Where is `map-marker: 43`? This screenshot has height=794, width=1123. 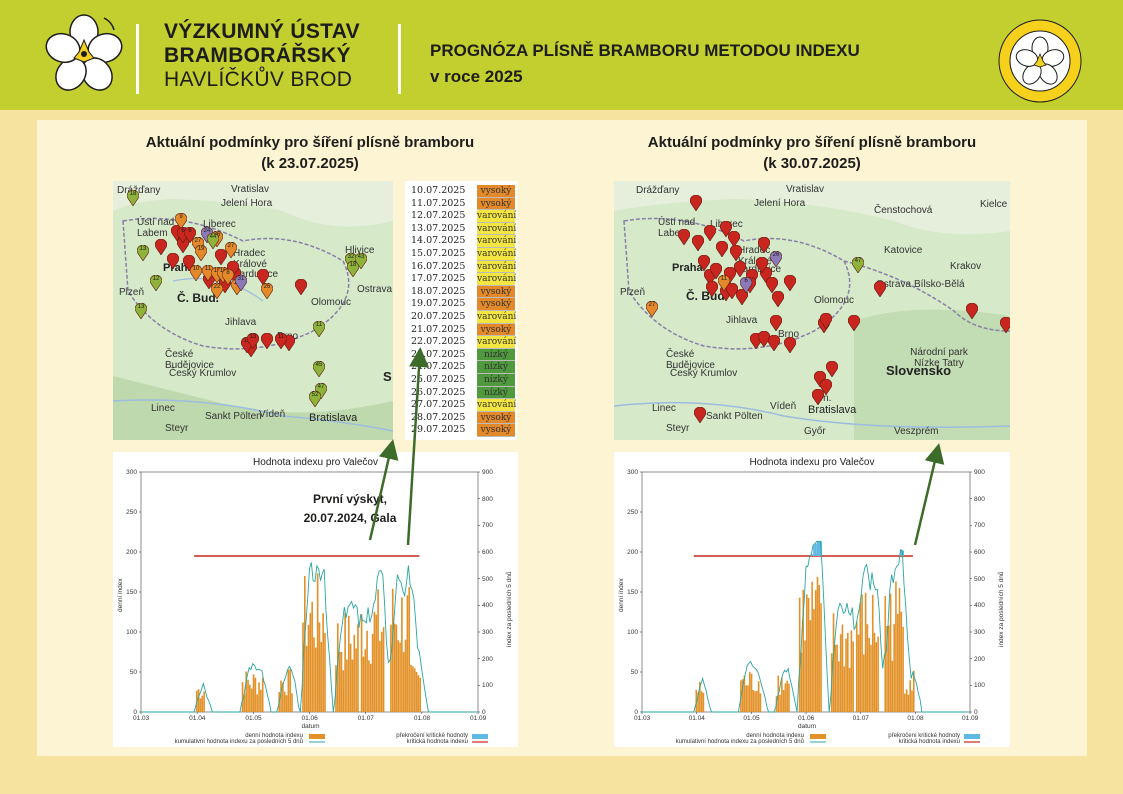 map-marker: 43 is located at coordinates (361, 261).